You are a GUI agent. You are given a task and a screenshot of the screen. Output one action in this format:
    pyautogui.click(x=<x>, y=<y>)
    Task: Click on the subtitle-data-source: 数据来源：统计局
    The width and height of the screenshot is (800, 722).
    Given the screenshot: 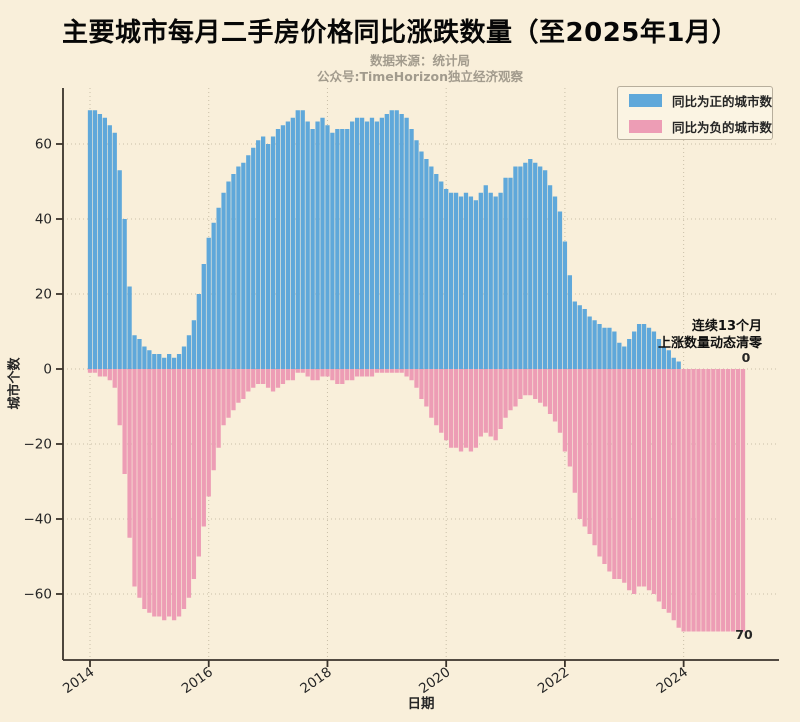 What is the action you would take?
    pyautogui.click(x=419, y=60)
    